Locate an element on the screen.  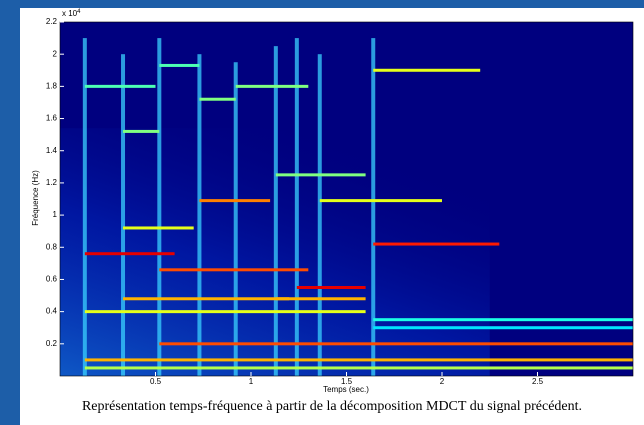
x-axis-label: Temps (sec.) is located at coordinates (346, 389).